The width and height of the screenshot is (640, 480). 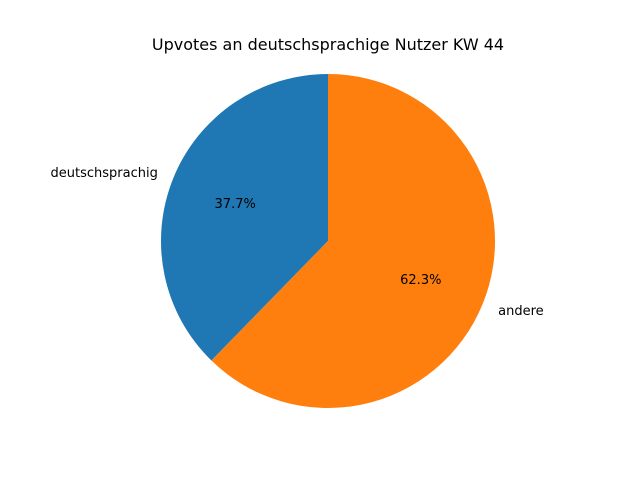 I want to click on slice-label: deutschsprachig, so click(x=104, y=173).